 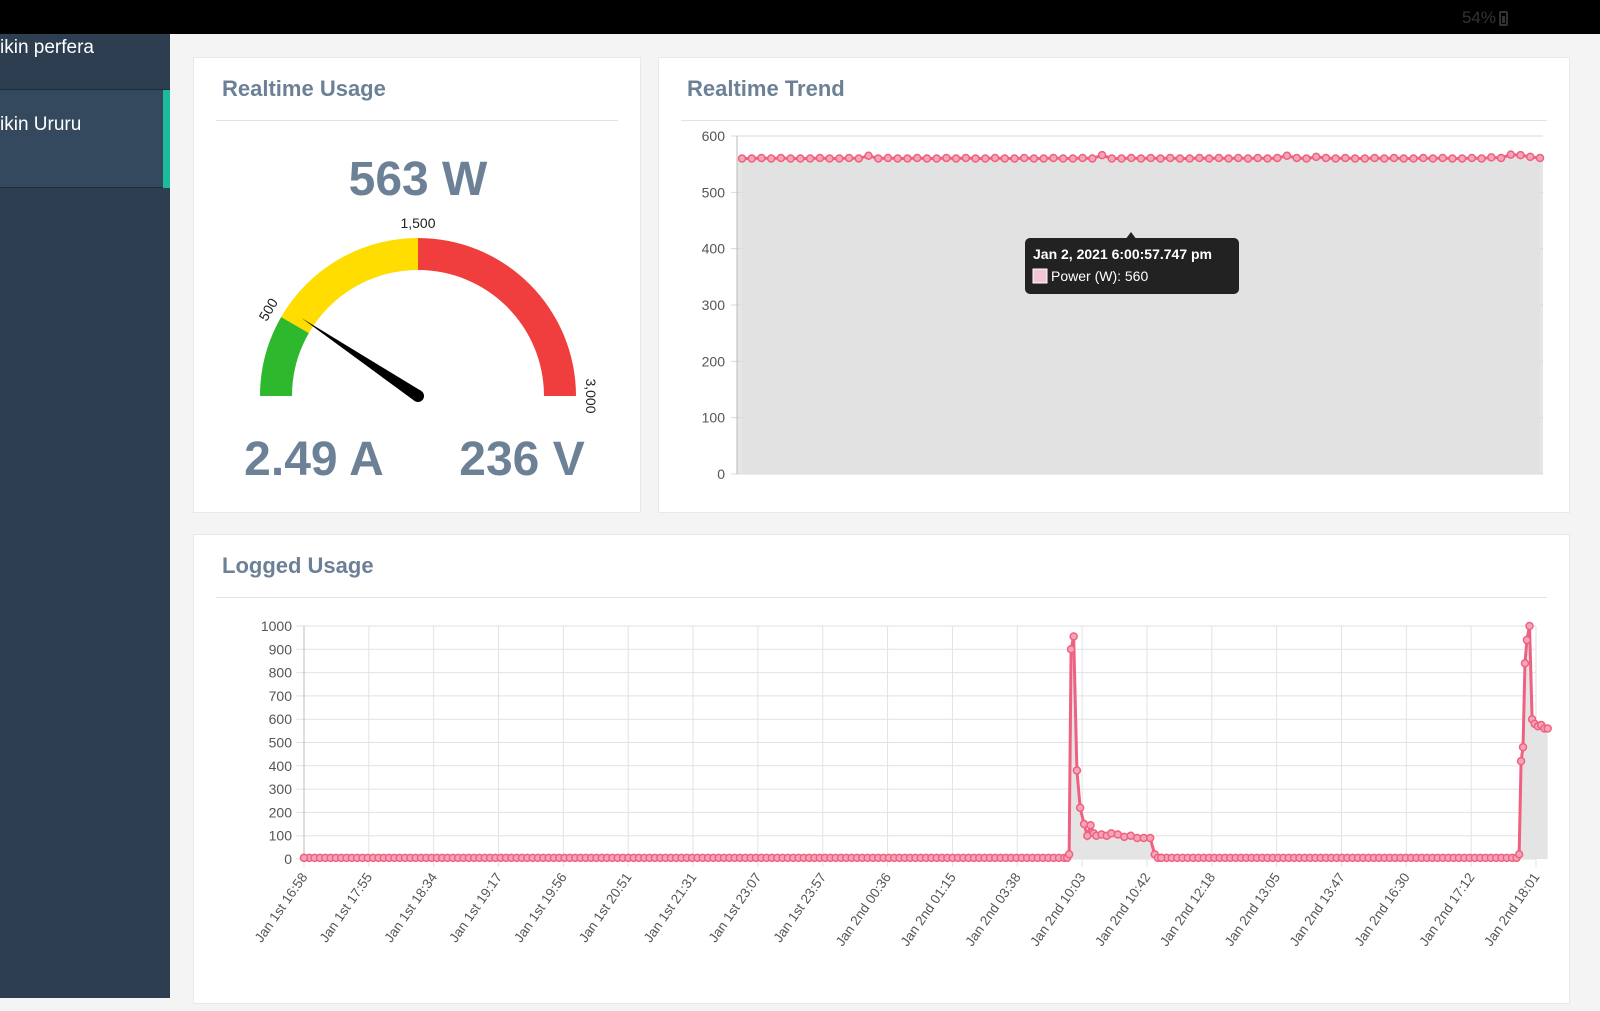 I want to click on x-tick-label: Jan 1st 16:58, so click(x=281, y=907).